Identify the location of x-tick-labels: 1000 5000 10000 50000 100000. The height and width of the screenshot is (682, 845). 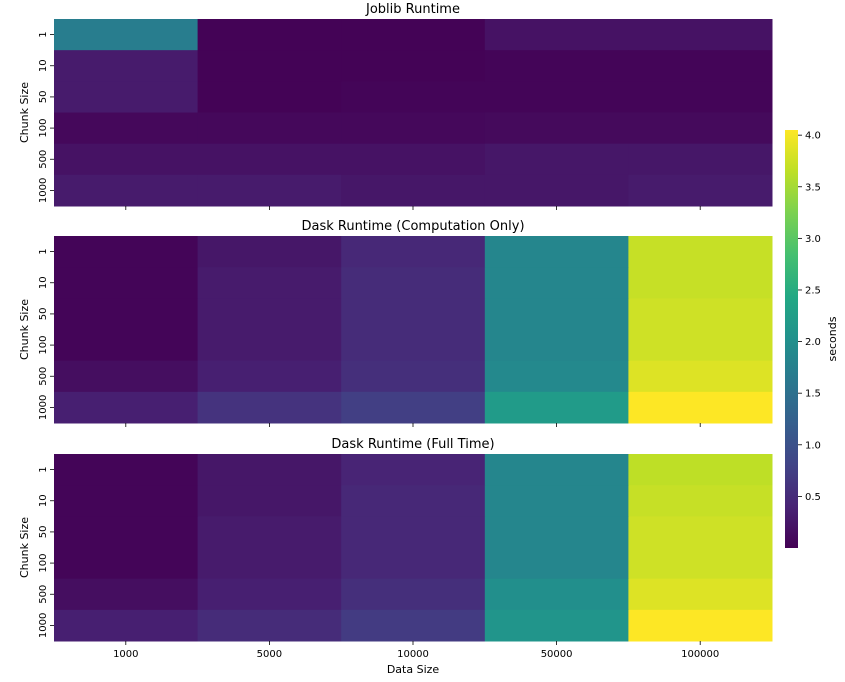
(416, 654).